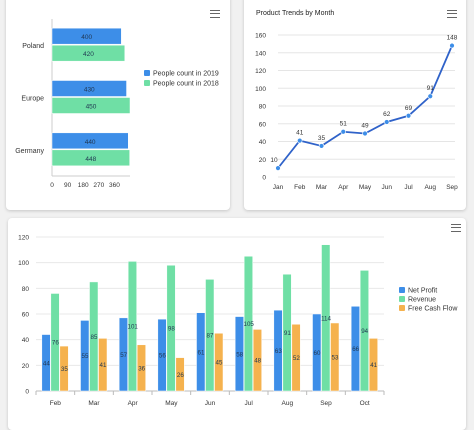 The width and height of the screenshot is (474, 430). I want to click on data-label: 60, so click(317, 353).